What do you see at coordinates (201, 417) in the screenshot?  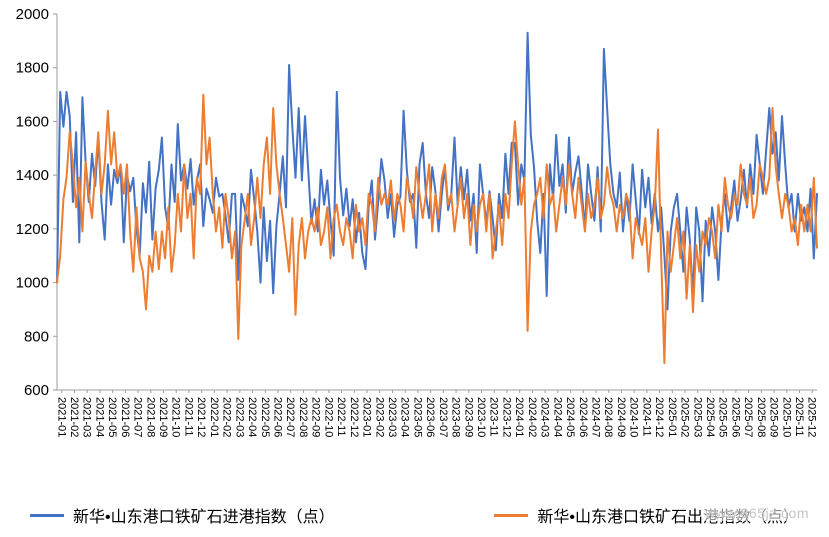 I see `svg-text: 2021-12` at bounding box center [201, 417].